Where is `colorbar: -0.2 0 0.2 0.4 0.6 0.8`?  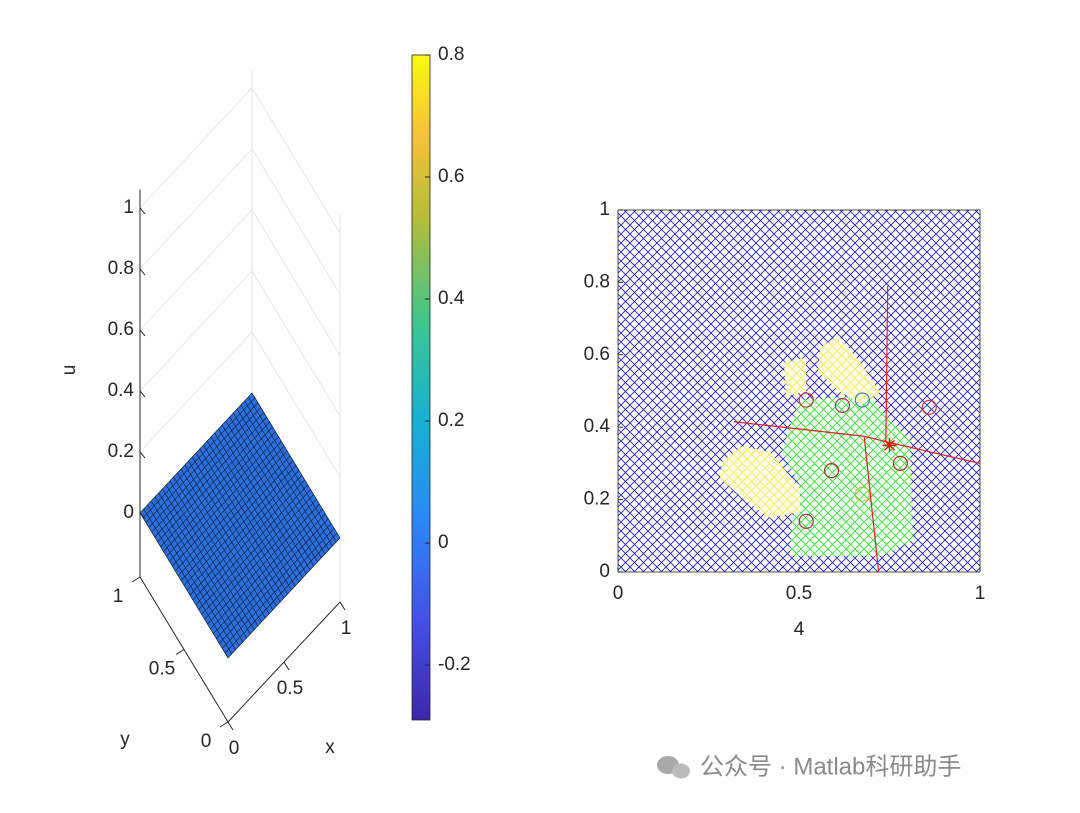
colorbar: -0.2 0 0.2 0.4 0.6 0.8 is located at coordinates (441, 382).